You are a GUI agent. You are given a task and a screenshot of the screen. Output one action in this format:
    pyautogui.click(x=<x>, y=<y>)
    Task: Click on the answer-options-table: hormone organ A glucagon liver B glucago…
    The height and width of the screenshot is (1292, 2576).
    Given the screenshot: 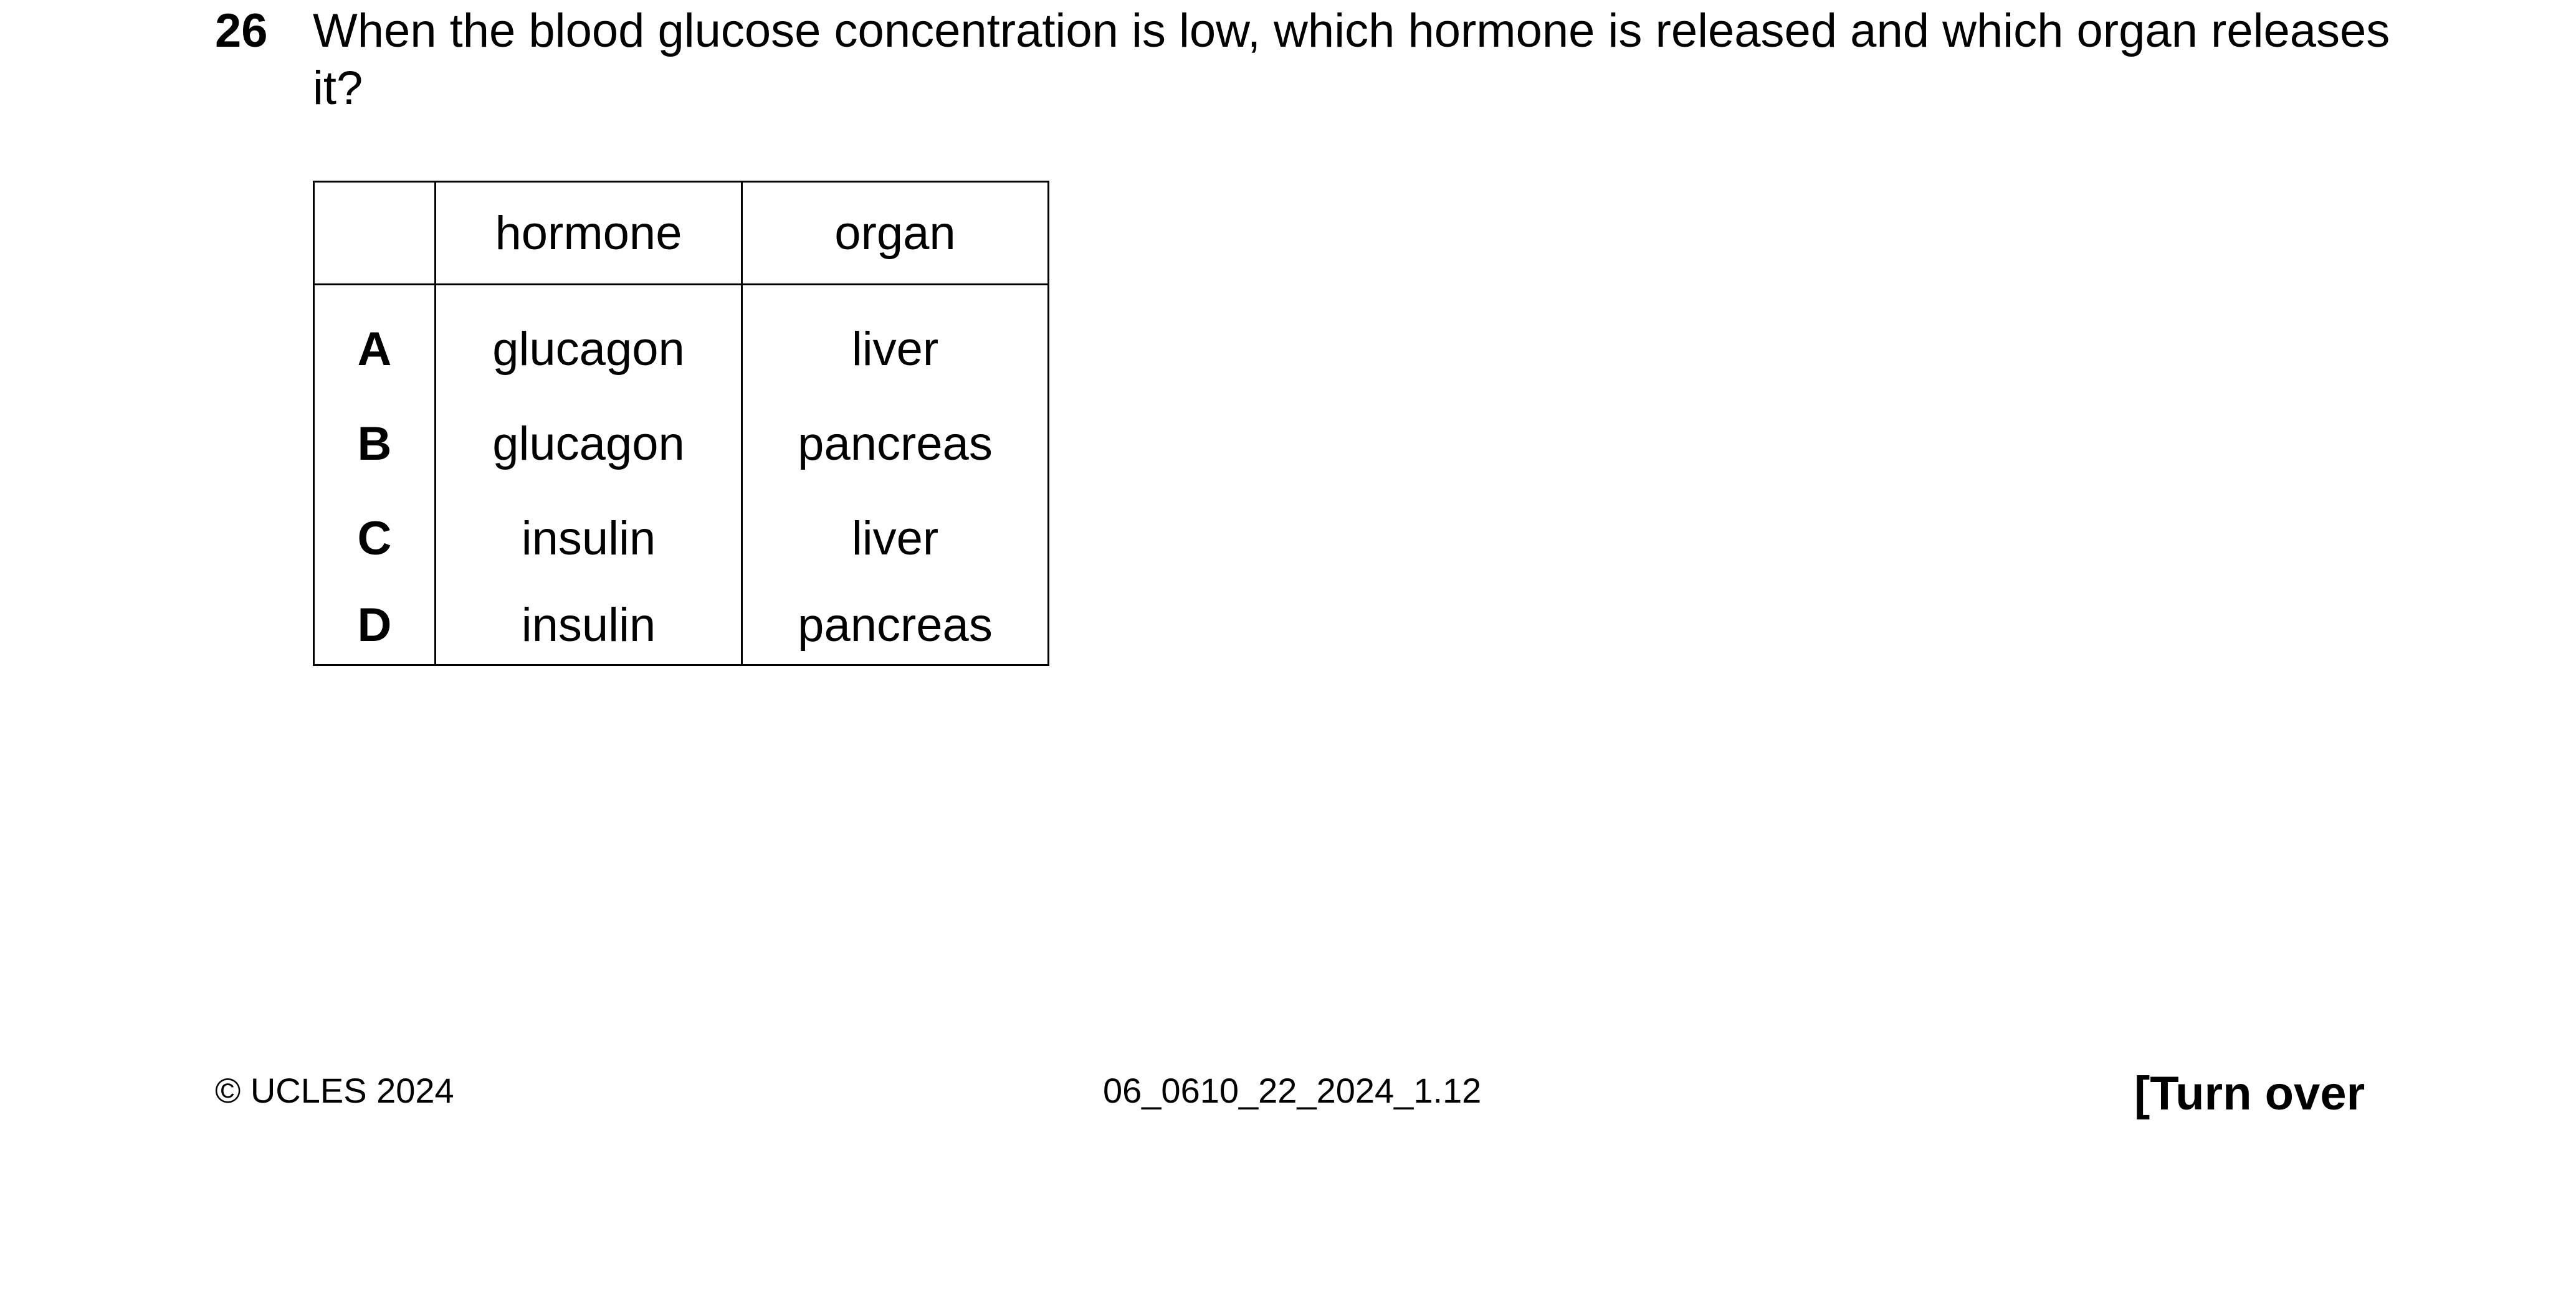 What is the action you would take?
    pyautogui.click(x=681, y=423)
    